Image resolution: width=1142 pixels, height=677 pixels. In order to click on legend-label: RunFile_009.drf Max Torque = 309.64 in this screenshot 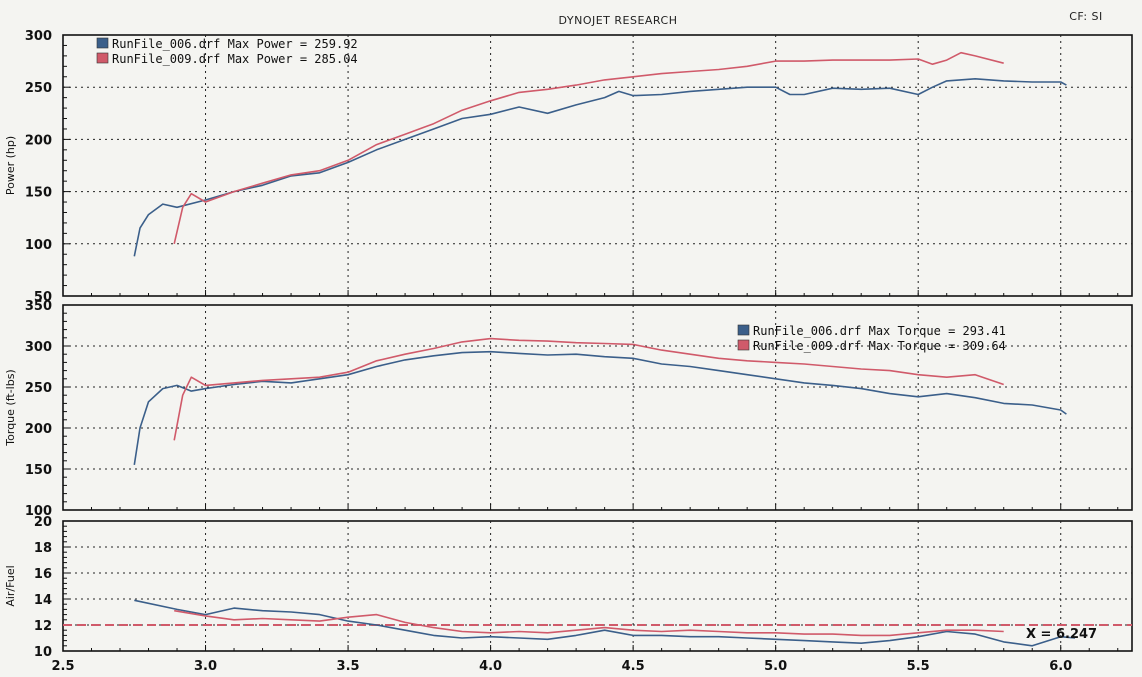, I will do `click(879, 346)`.